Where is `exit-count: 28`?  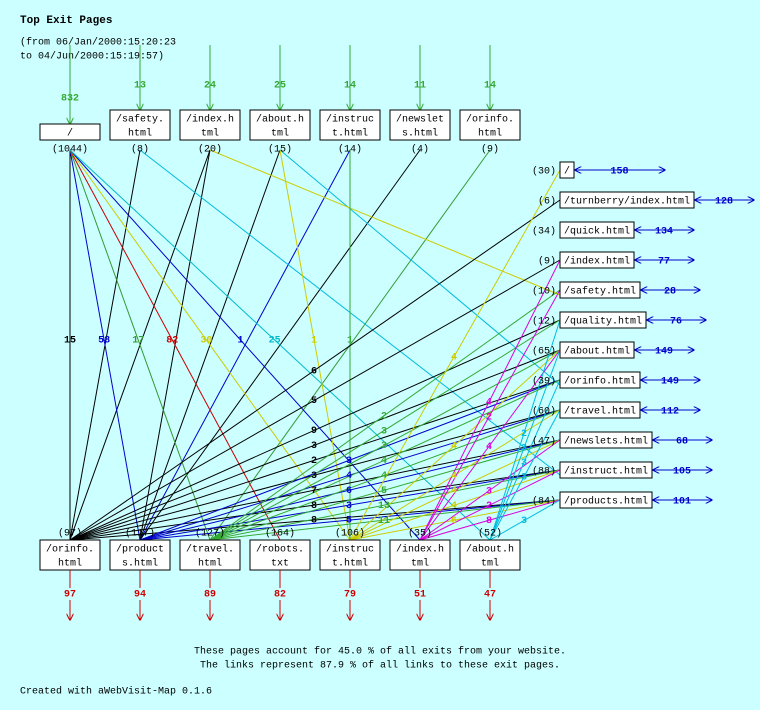
exit-count: 28 is located at coordinates (670, 292).